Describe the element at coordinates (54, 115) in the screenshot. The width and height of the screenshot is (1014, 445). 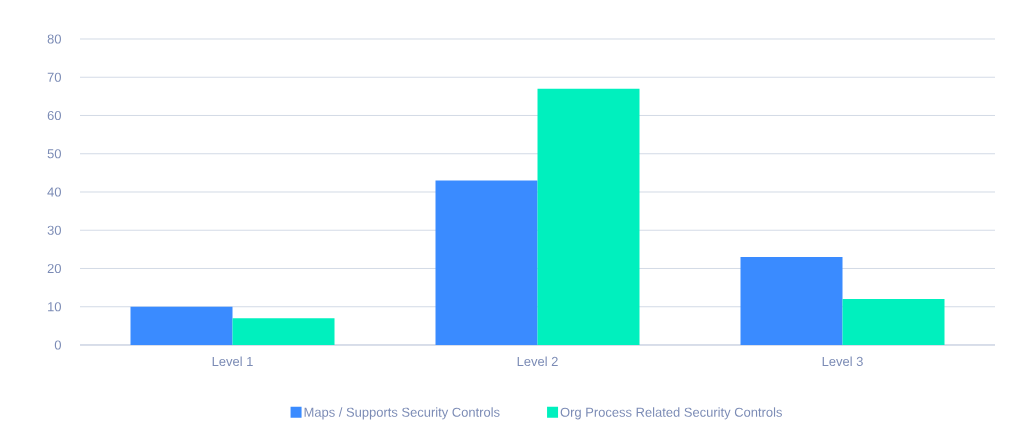
I see `y-tick-label: 60` at that location.